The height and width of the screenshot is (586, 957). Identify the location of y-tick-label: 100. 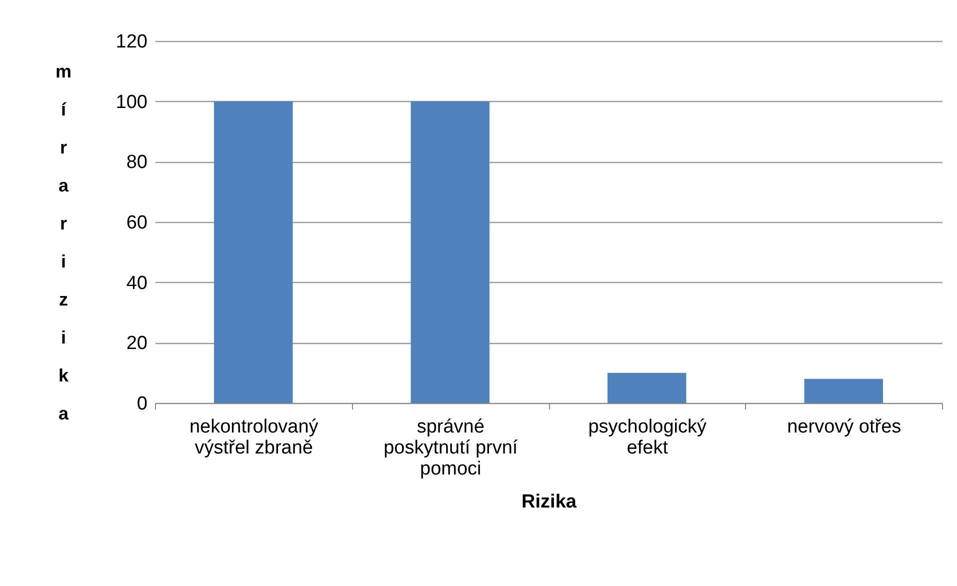
(132, 102).